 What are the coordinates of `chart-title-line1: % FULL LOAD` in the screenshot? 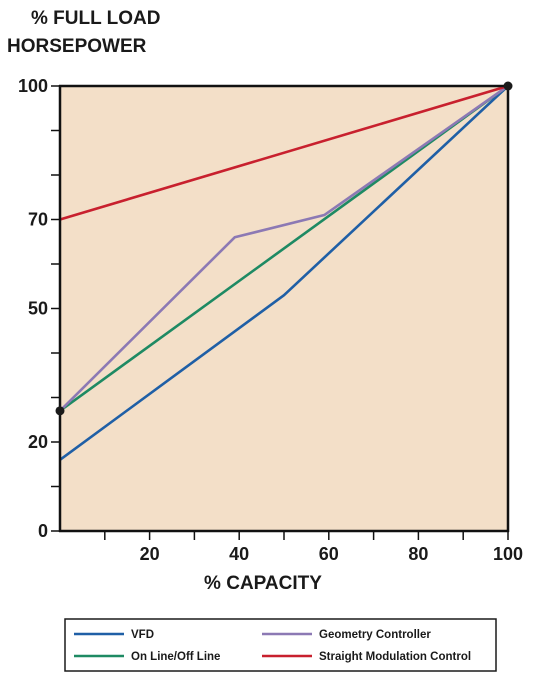 It's located at (95, 18).